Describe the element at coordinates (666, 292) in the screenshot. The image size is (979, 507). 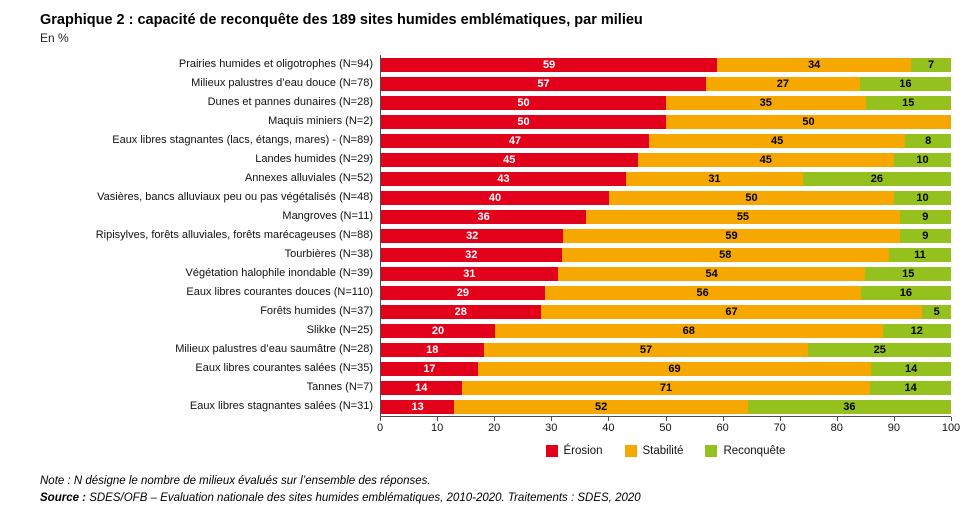
I see `stacked-bar: 29 56 16` at that location.